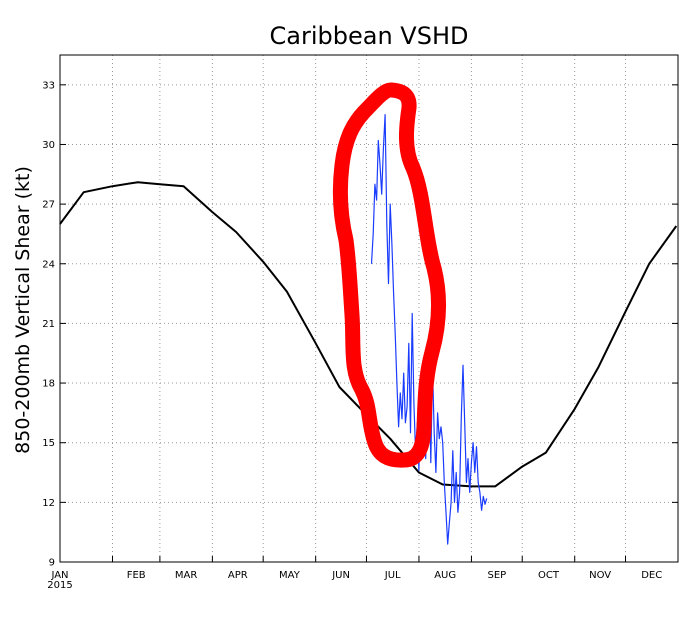 The height and width of the screenshot is (618, 690). I want to click on y-tick-label: 9, so click(52, 563).